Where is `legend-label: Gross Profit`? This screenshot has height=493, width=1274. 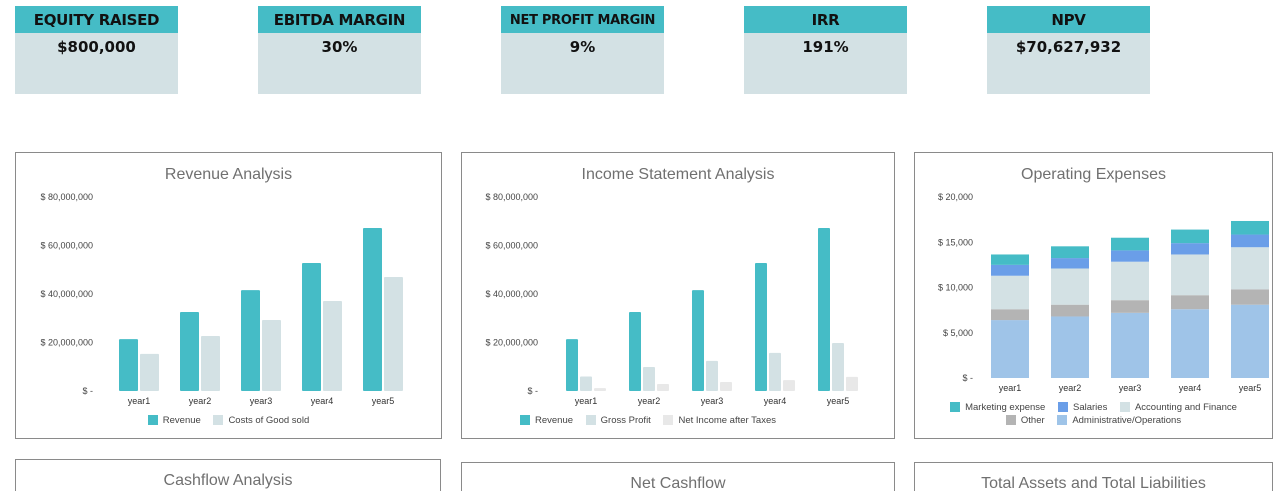
legend-label: Gross Profit is located at coordinates (625, 420).